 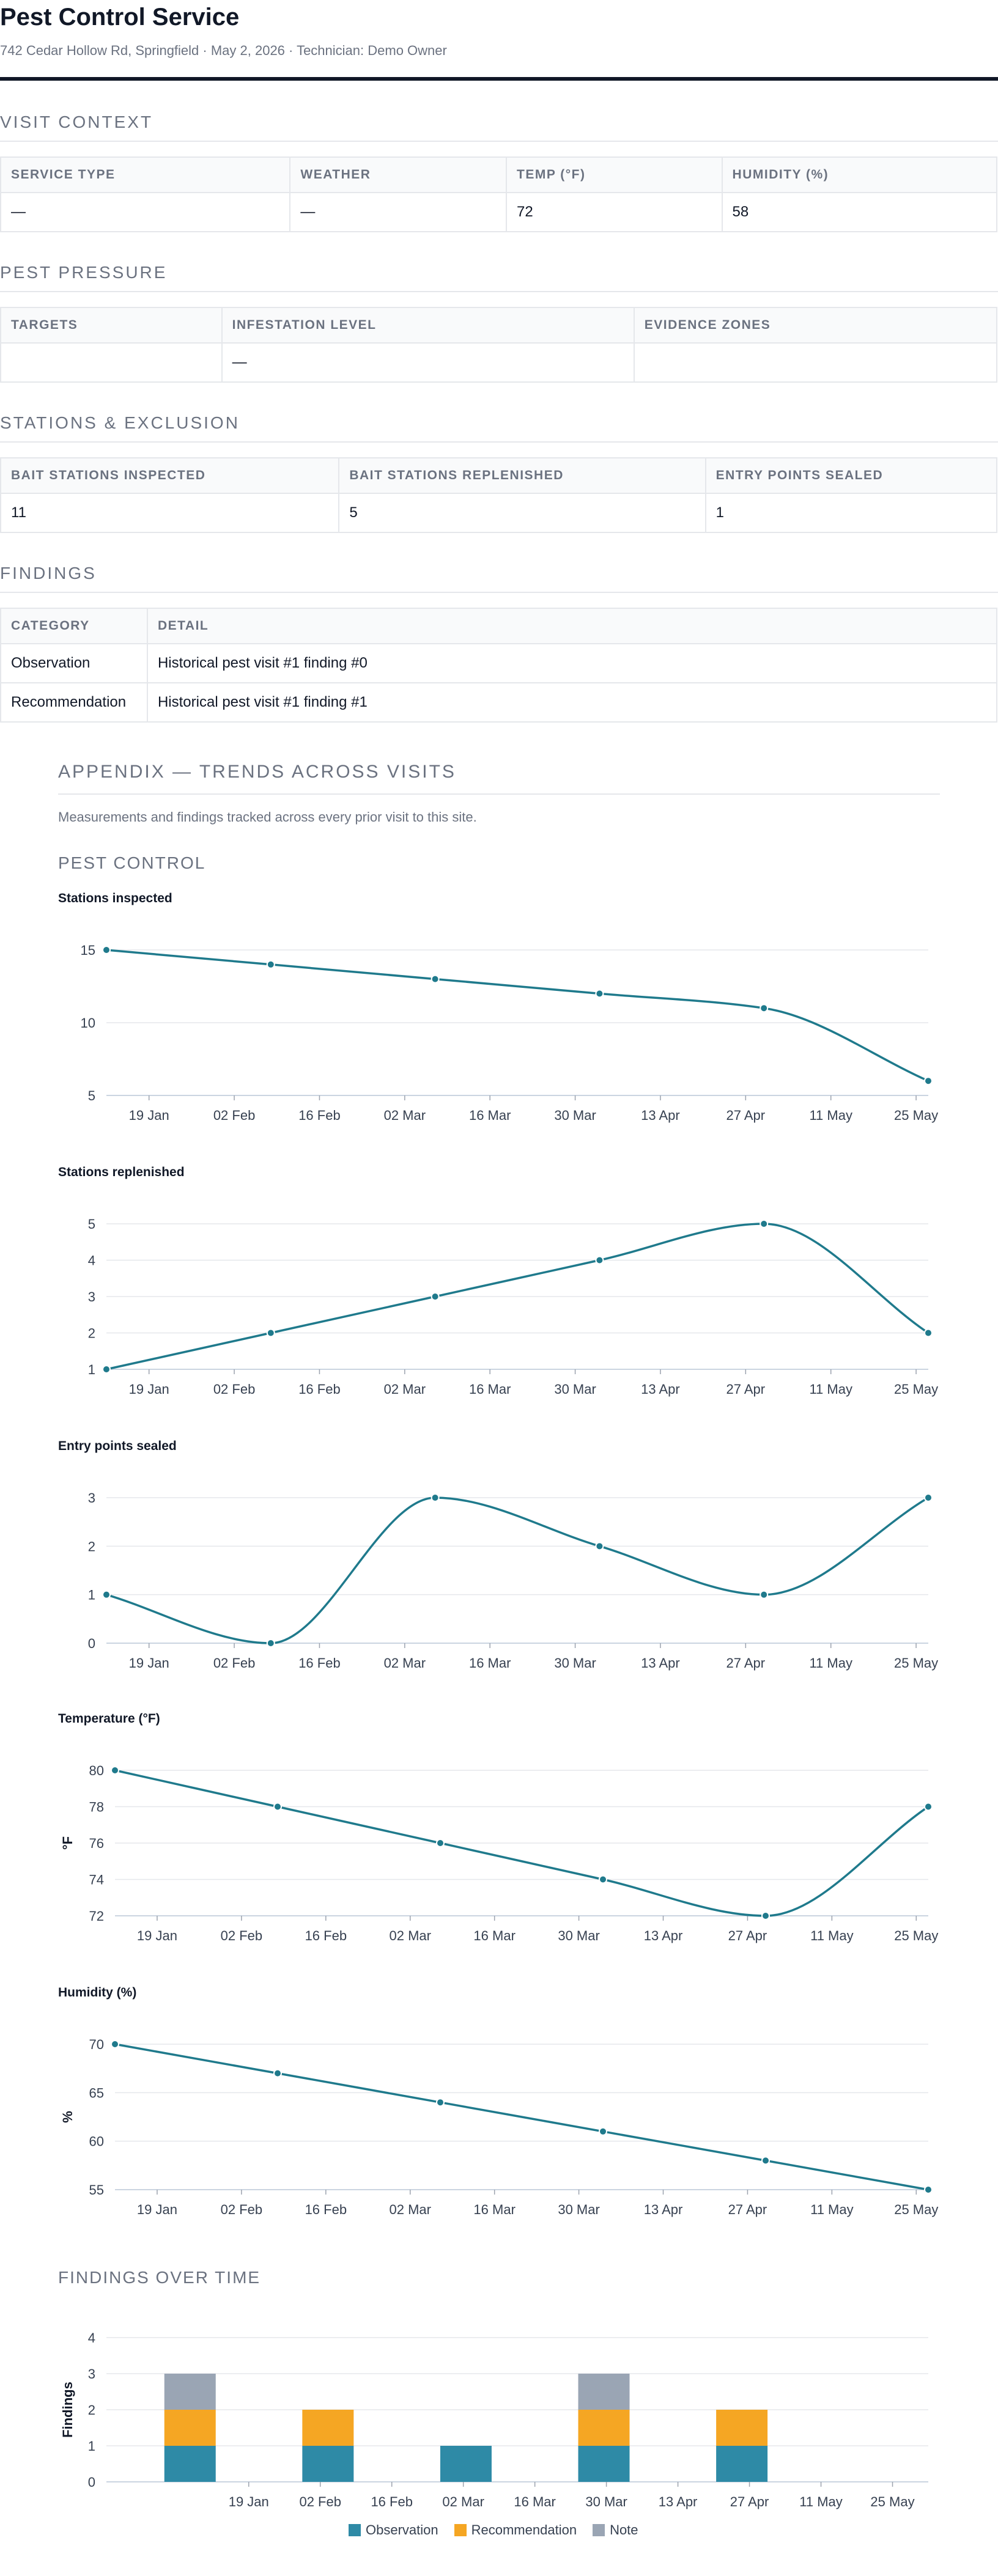 What do you see at coordinates (122, 1172) in the screenshot?
I see `chart-title: Stations replenished` at bounding box center [122, 1172].